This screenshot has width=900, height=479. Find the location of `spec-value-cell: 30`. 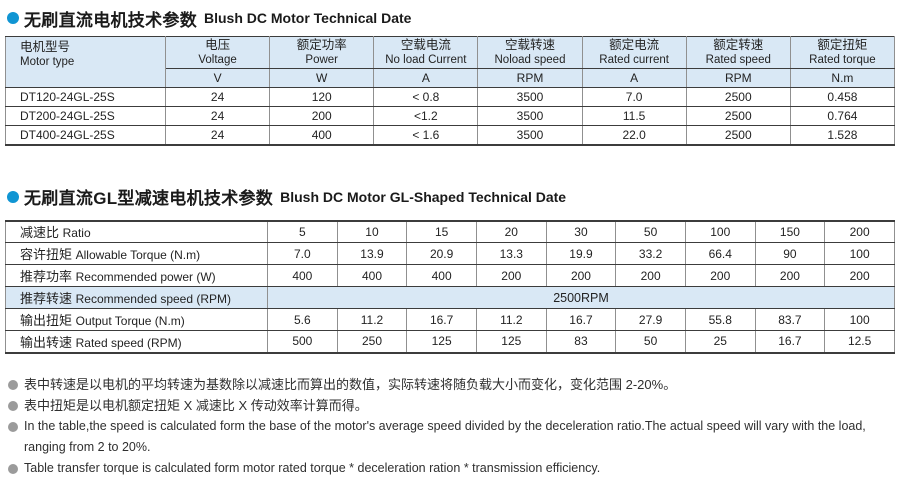

spec-value-cell: 30 is located at coordinates (581, 231).